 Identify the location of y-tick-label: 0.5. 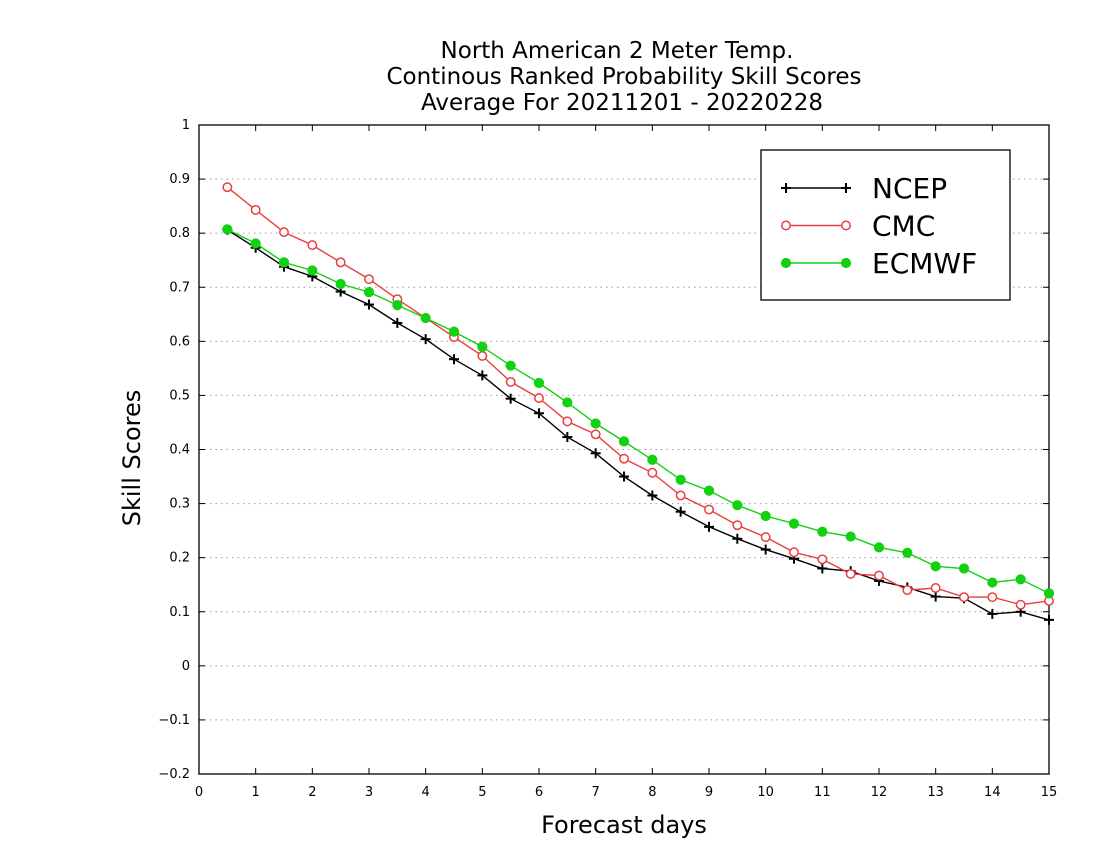
(179, 395).